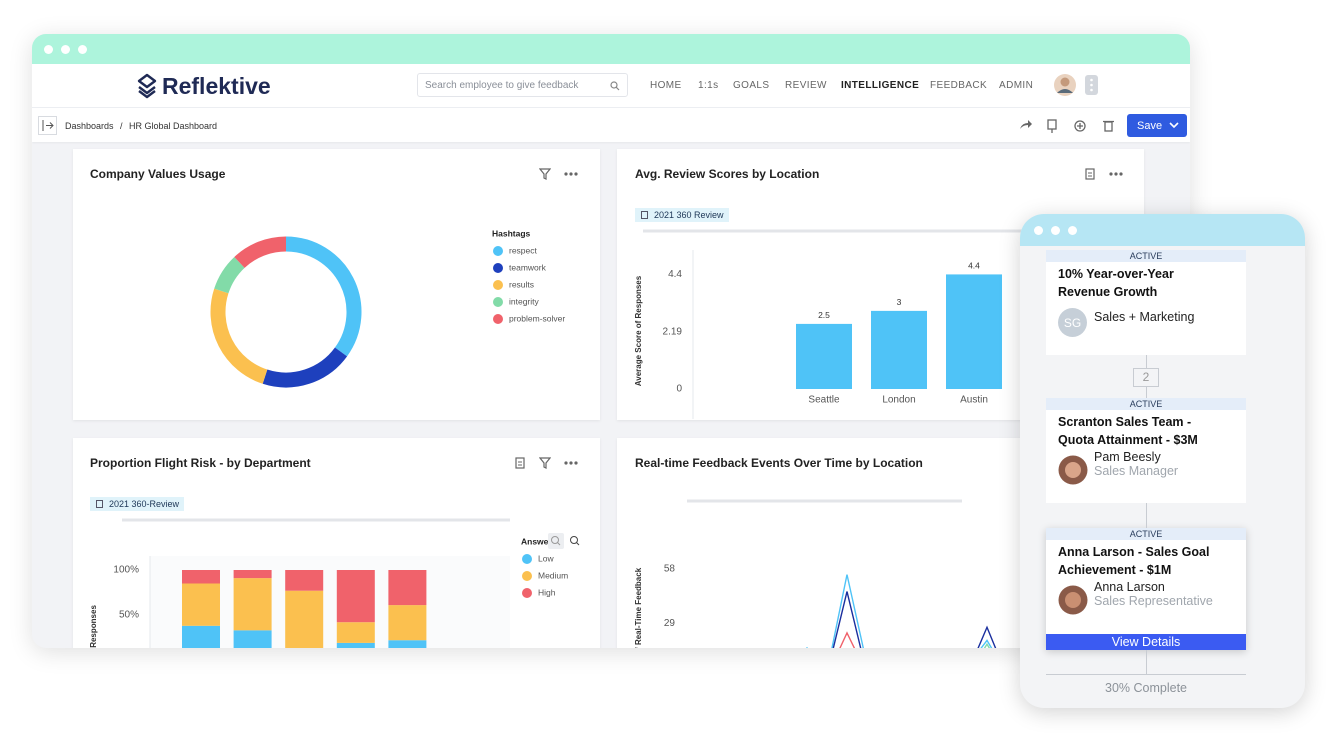  Describe the element at coordinates (1134, 552) in the screenshot. I see `goal-title: Anna Larson - Sales Goal` at that location.